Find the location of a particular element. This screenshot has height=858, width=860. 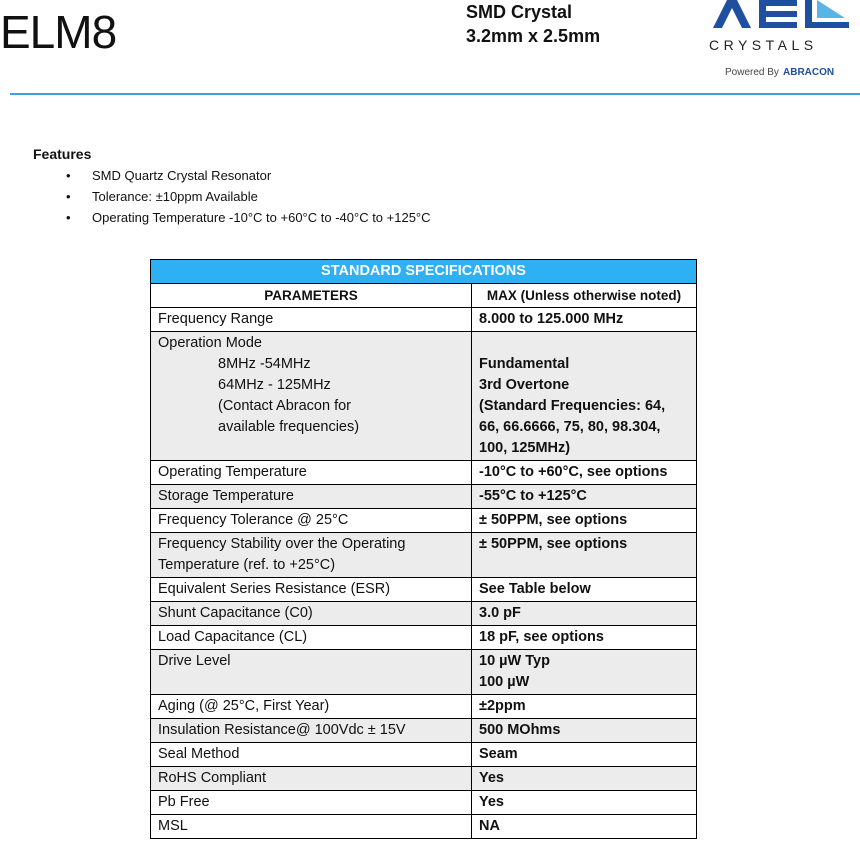

logo-graphic: CRYSTALS Powered By ABRACON is located at coordinates (779, 39).